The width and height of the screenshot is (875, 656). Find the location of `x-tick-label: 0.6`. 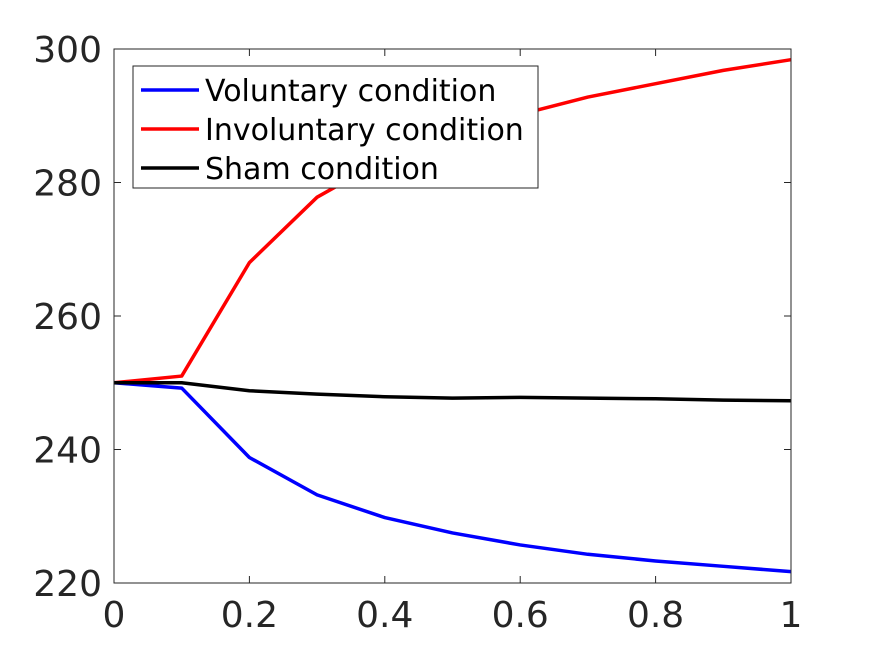

x-tick-label: 0.6 is located at coordinates (520, 615).